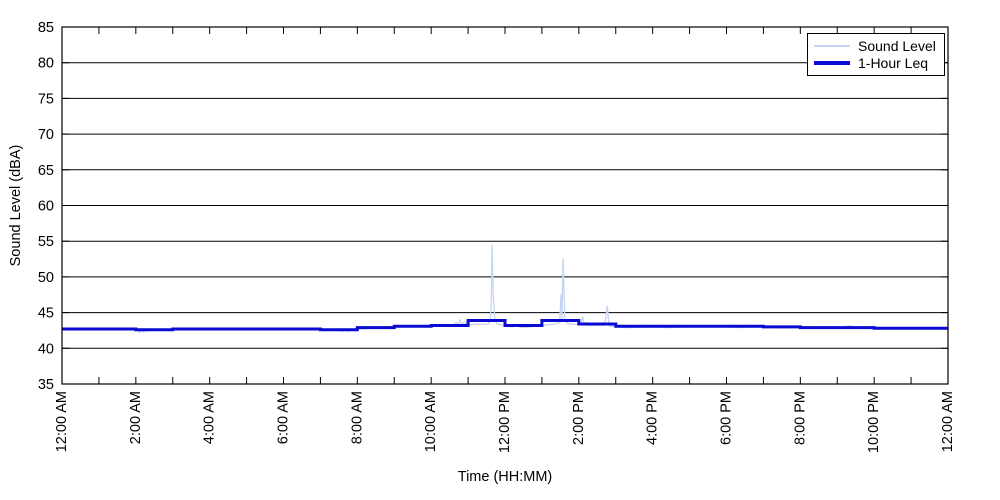  I want to click on one-hour-leq-line, so click(505, 325).